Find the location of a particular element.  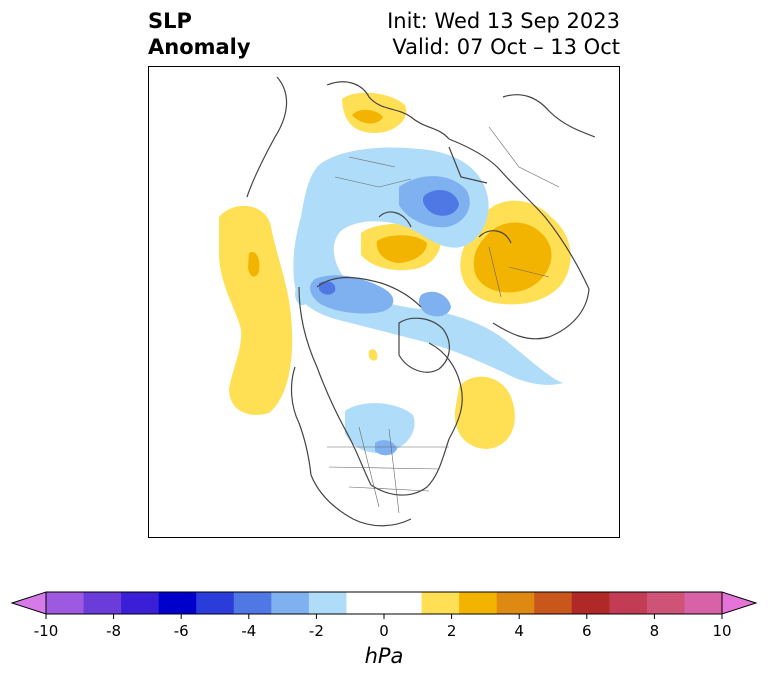

arctic-negative-blob is located at coordinates (434, 304).